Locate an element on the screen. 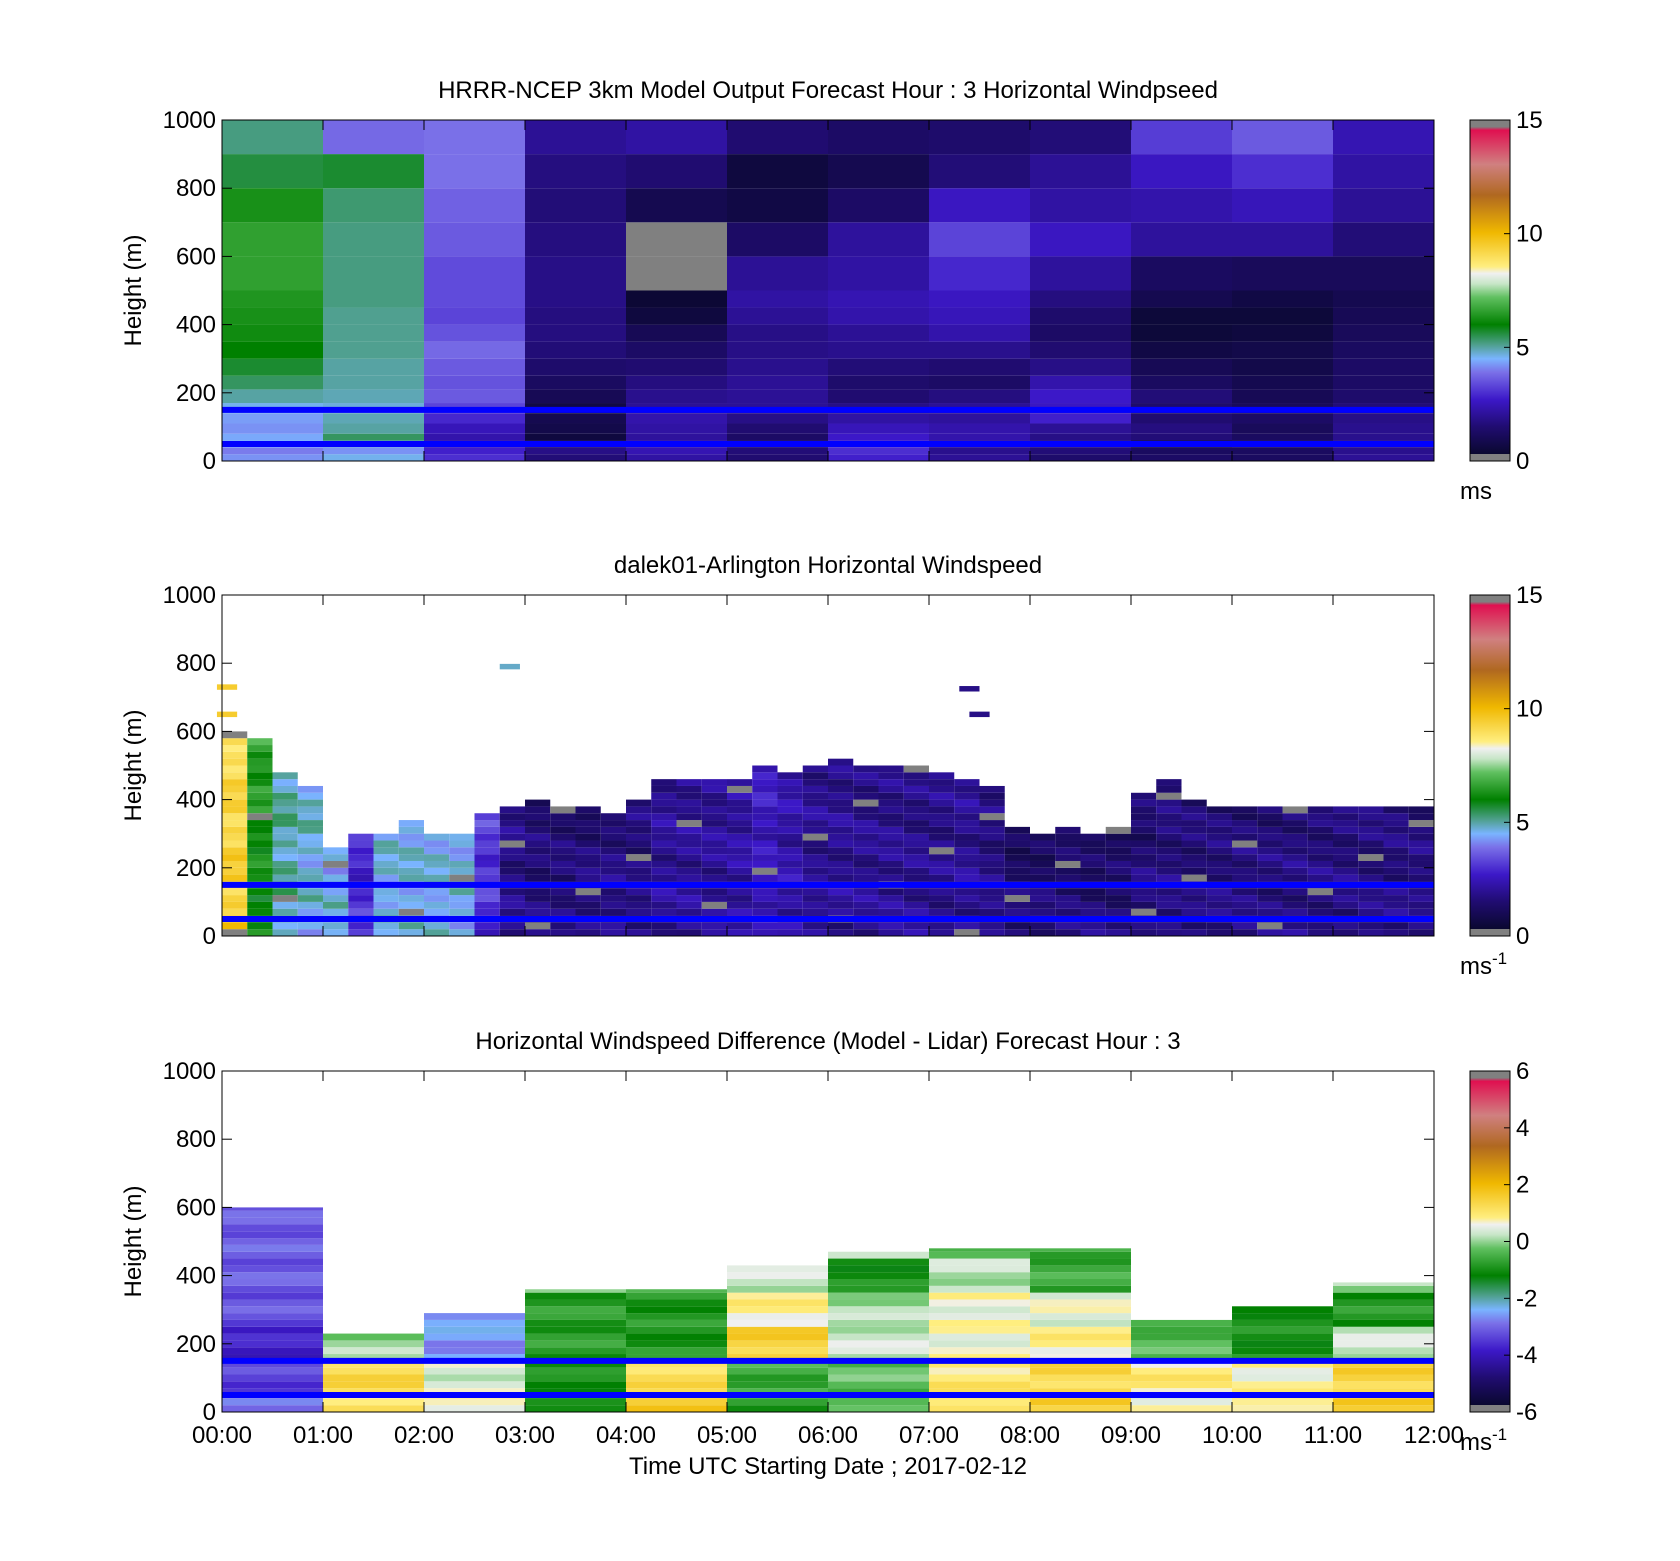  y-tick-label: 800 is located at coordinates (196, 663).